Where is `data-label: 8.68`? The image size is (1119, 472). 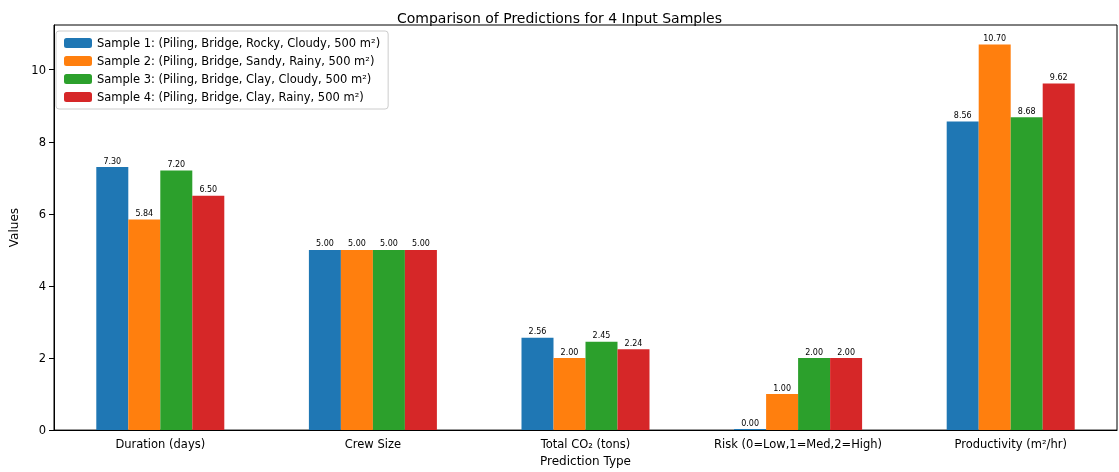
data-label: 8.68 is located at coordinates (1026, 111).